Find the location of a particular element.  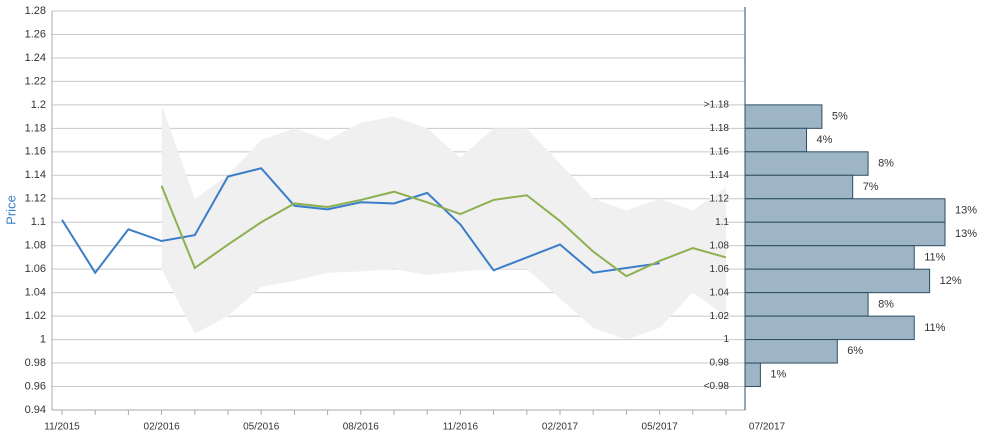

y-tick-label: 1.26 is located at coordinates (35, 34).